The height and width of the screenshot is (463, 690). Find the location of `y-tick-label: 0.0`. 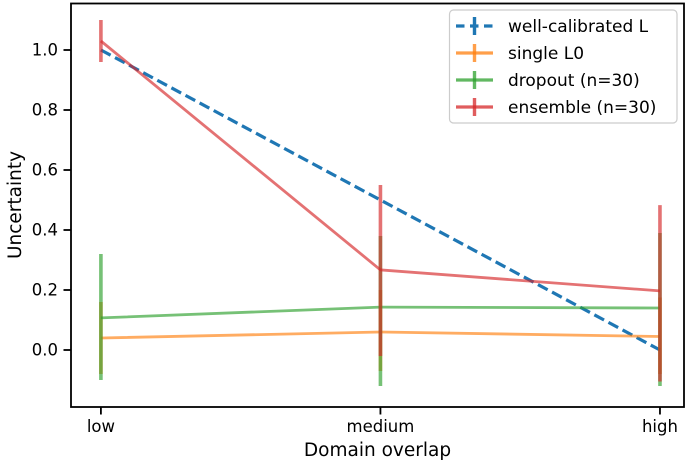

y-tick-label: 0.0 is located at coordinates (45, 350).